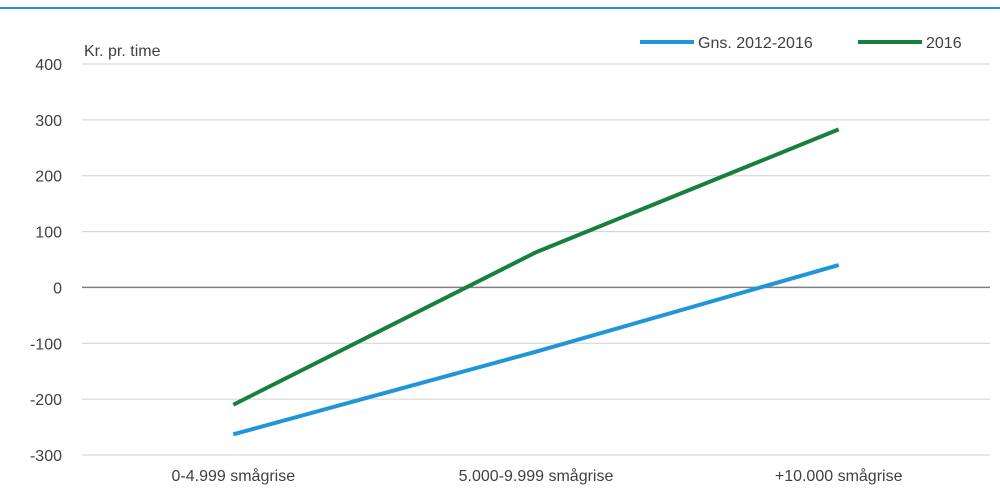 This screenshot has height=496, width=1000. What do you see at coordinates (48, 65) in the screenshot?
I see `y-tick-label: 400` at bounding box center [48, 65].